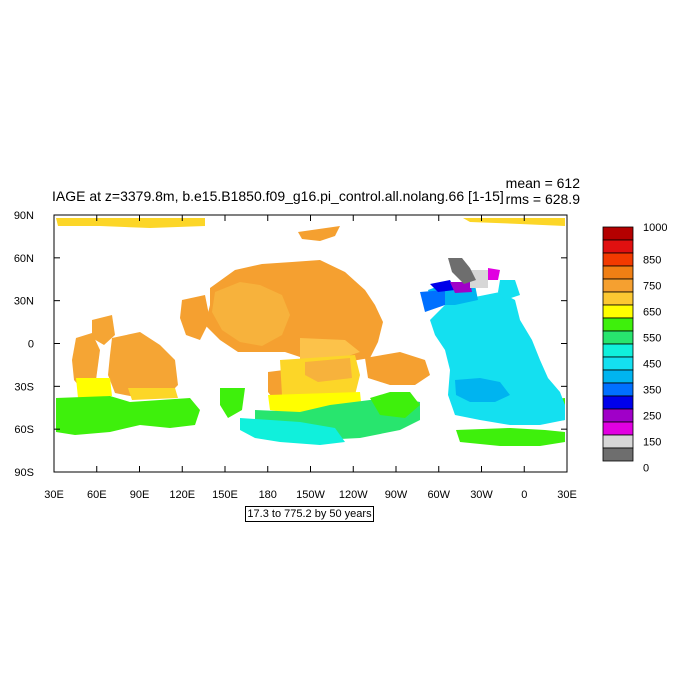  Describe the element at coordinates (652, 391) in the screenshot. I see `colorbar-label: 350` at that location.